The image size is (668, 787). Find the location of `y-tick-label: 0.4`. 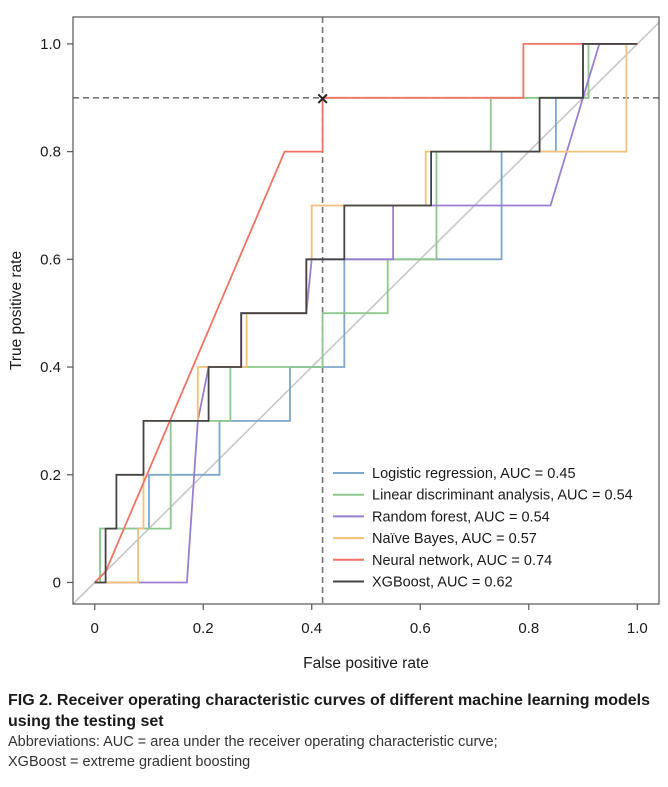

y-tick-label: 0.4 is located at coordinates (50, 367).